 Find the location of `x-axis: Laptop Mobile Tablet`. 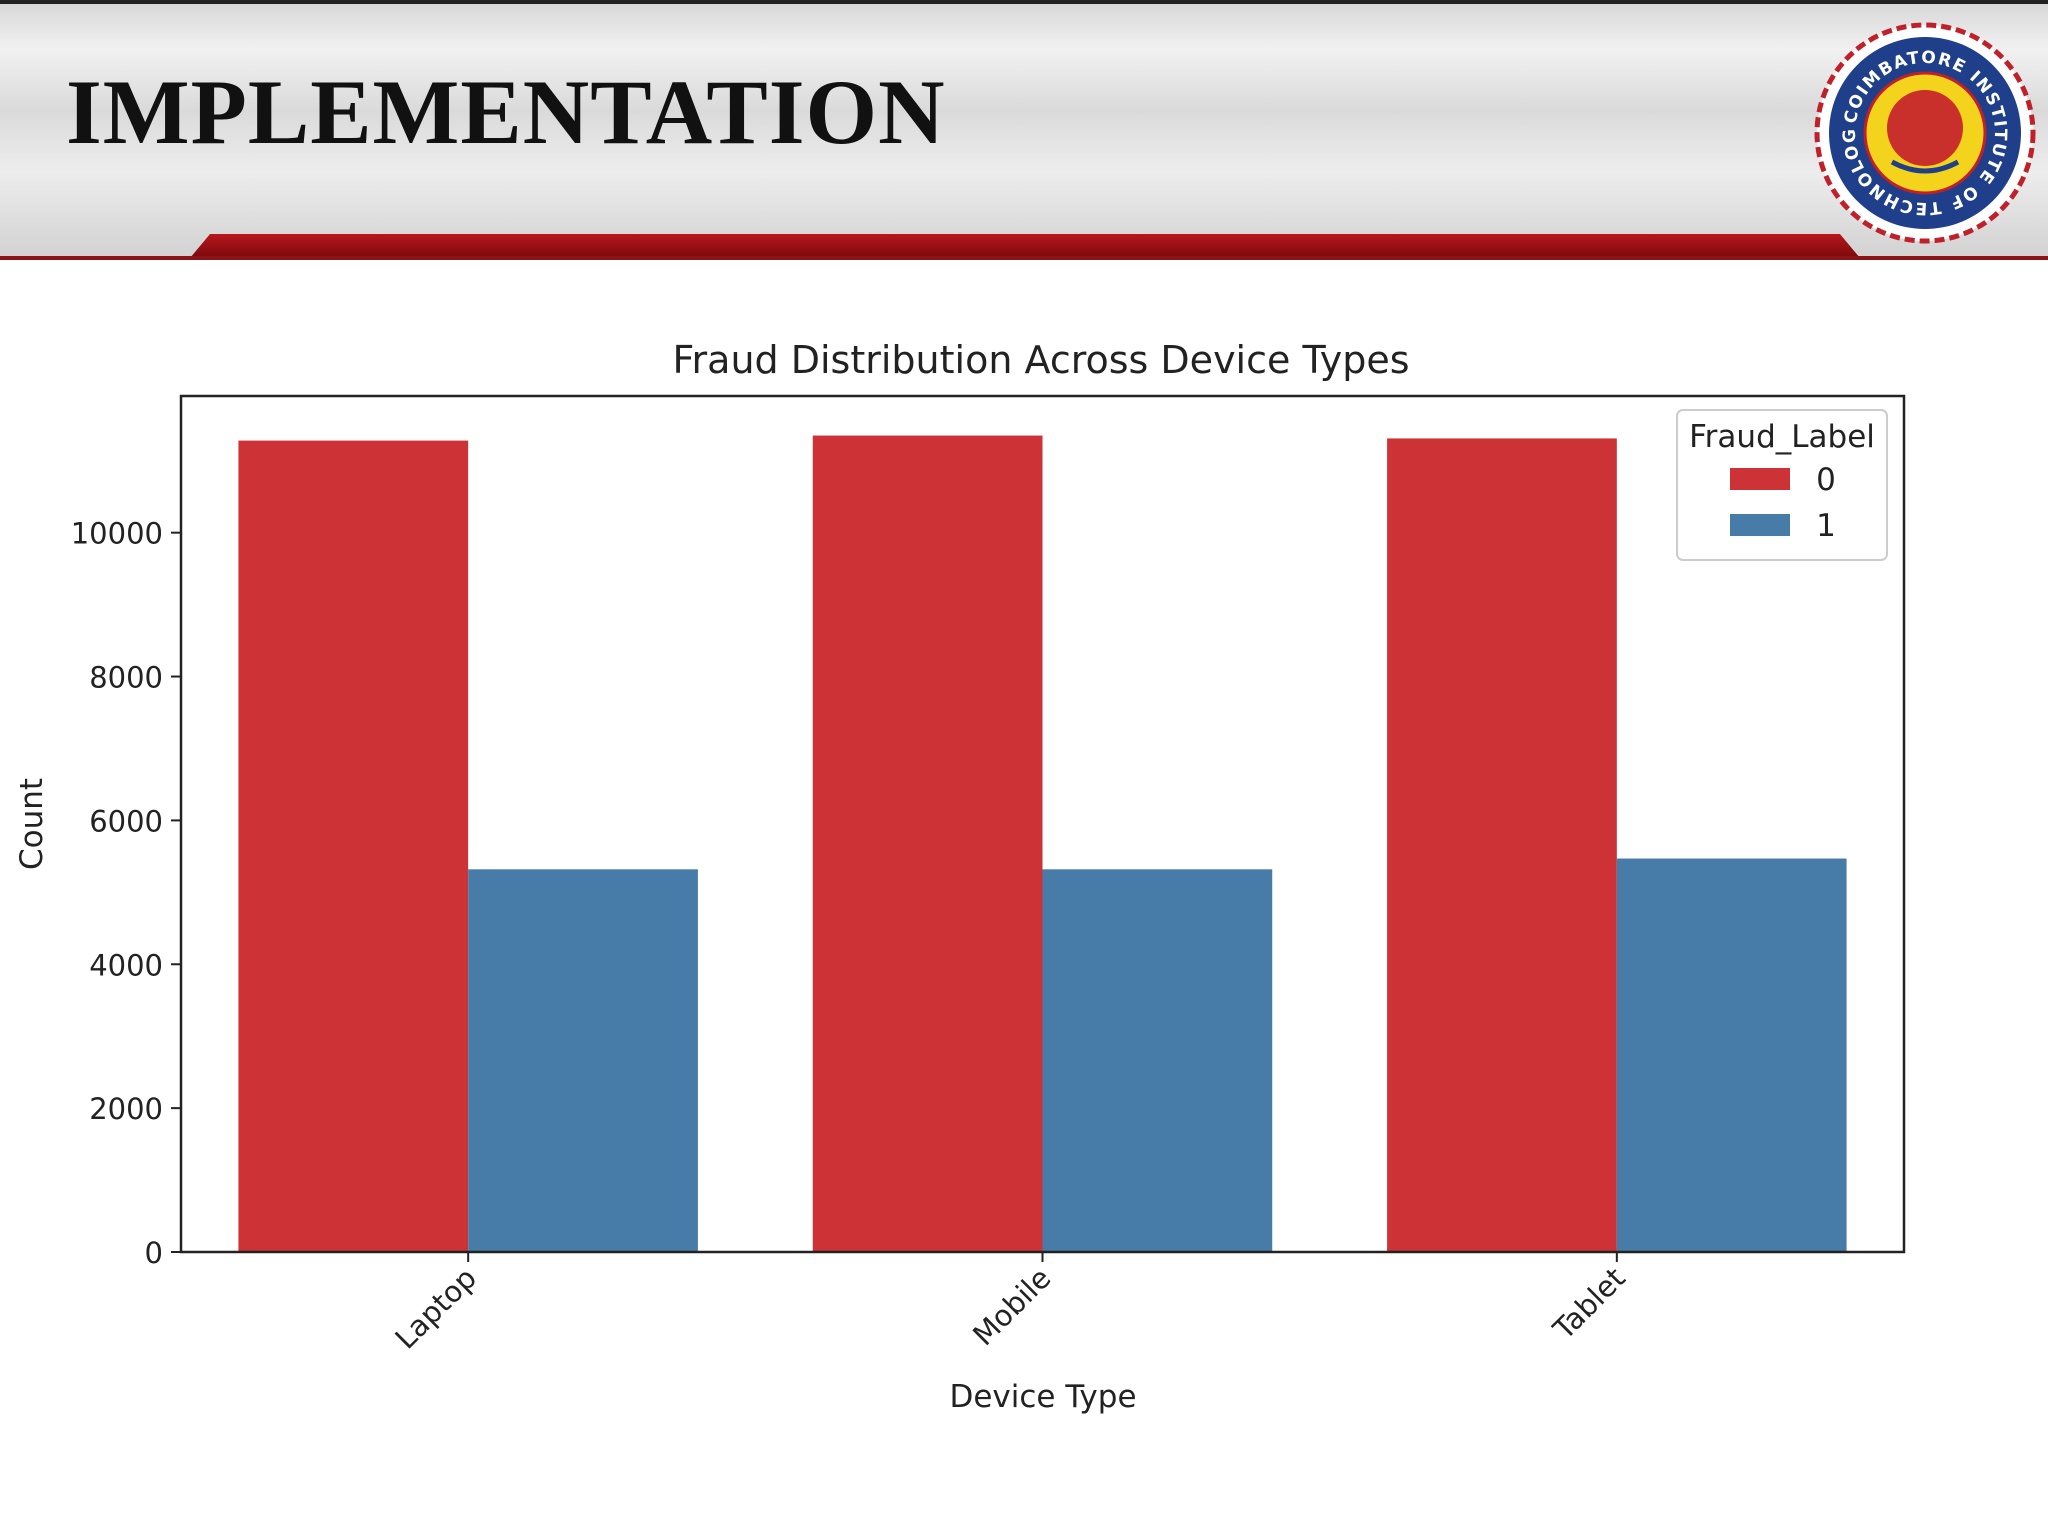

x-axis: Laptop Mobile Tablet is located at coordinates (1010, 1304).